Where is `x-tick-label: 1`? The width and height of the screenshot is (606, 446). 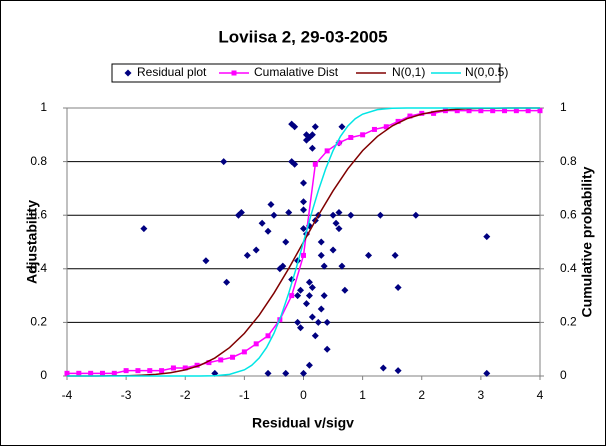 x-tick-label: 1 is located at coordinates (362, 395).